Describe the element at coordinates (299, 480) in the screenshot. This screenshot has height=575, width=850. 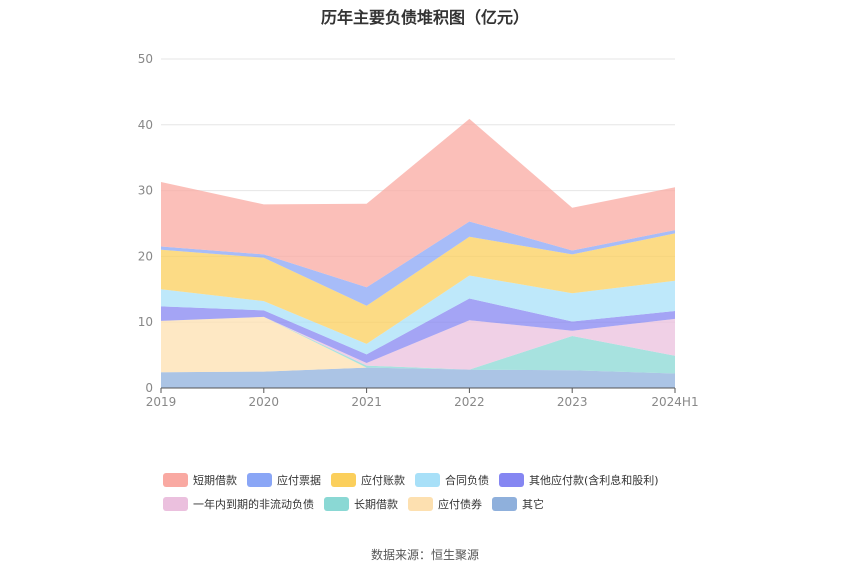
I see `legend-label: 应付票据` at that location.